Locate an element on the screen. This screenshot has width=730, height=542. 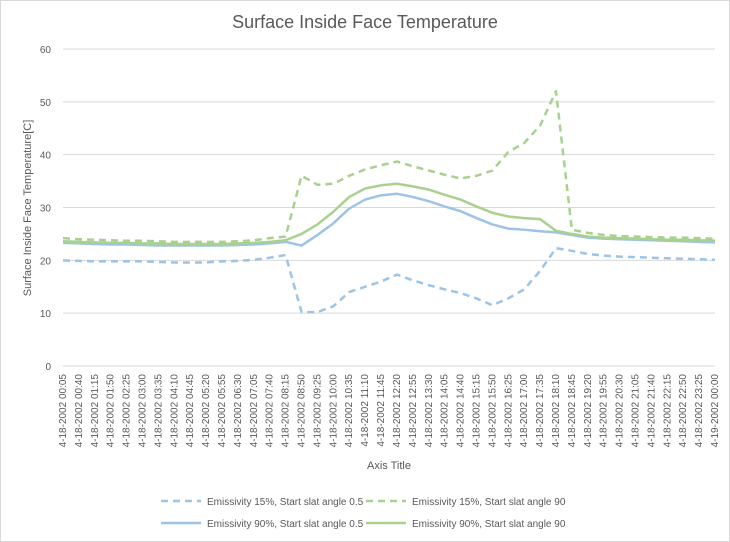
x-tick-label: 4-18-2002 09:25 is located at coordinates (317, 411).